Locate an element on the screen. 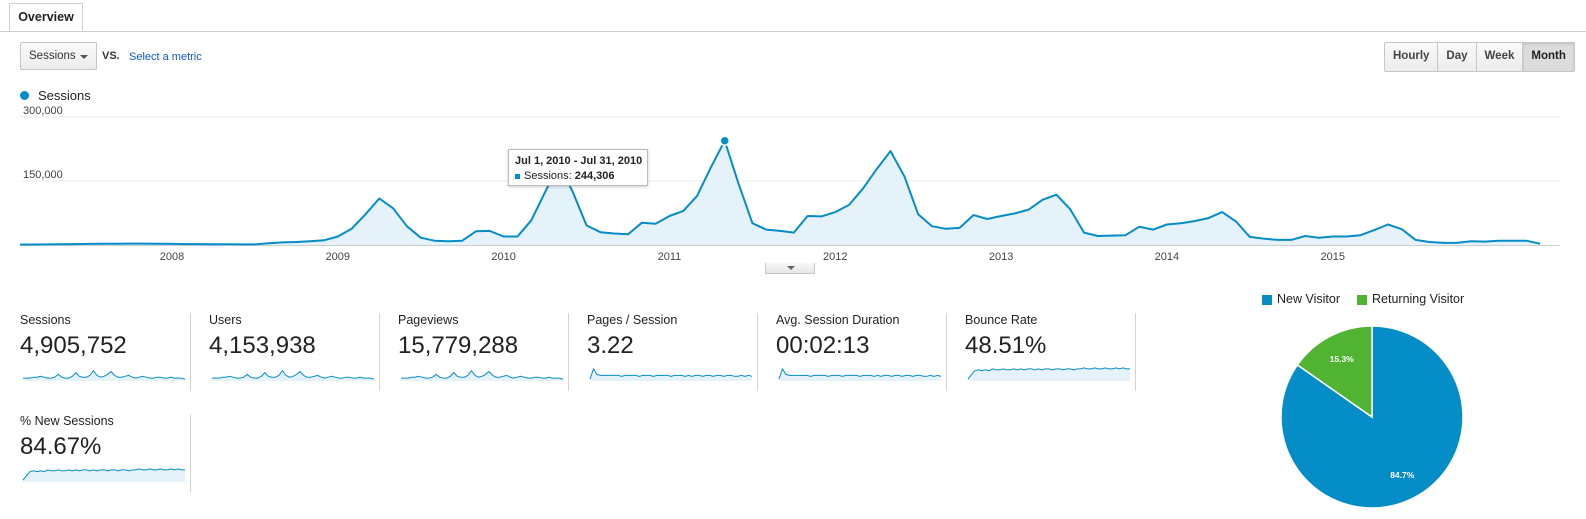  x-tick-label: 2015 is located at coordinates (1332, 257).